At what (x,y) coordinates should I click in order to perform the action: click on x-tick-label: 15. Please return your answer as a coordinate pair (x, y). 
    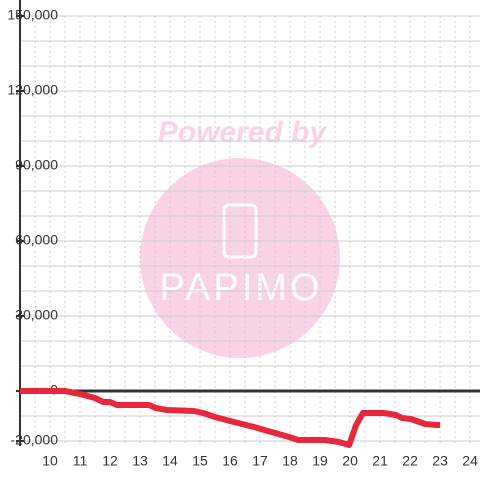
    Looking at the image, I should click on (200, 461).